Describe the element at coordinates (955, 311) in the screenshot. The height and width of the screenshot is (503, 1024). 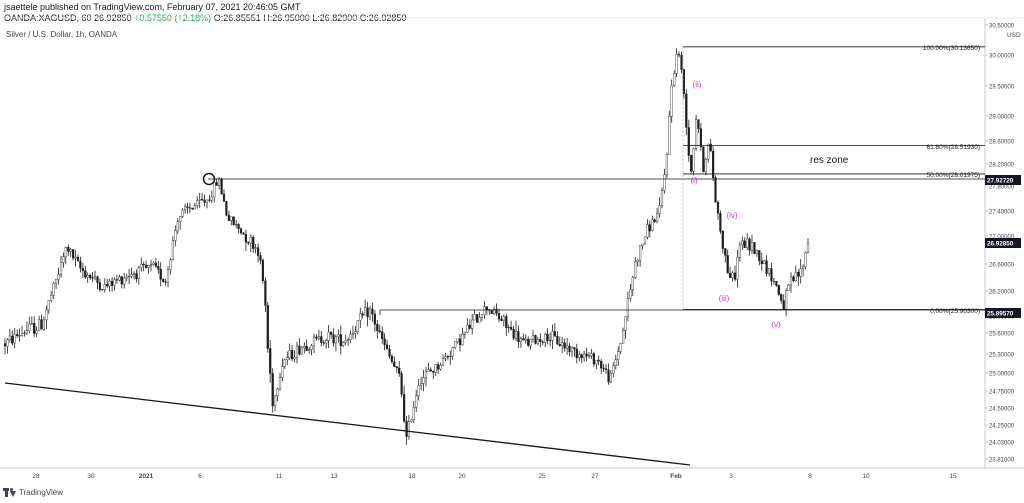
I see `fib-level-label: 0.00%(25.90300)` at that location.